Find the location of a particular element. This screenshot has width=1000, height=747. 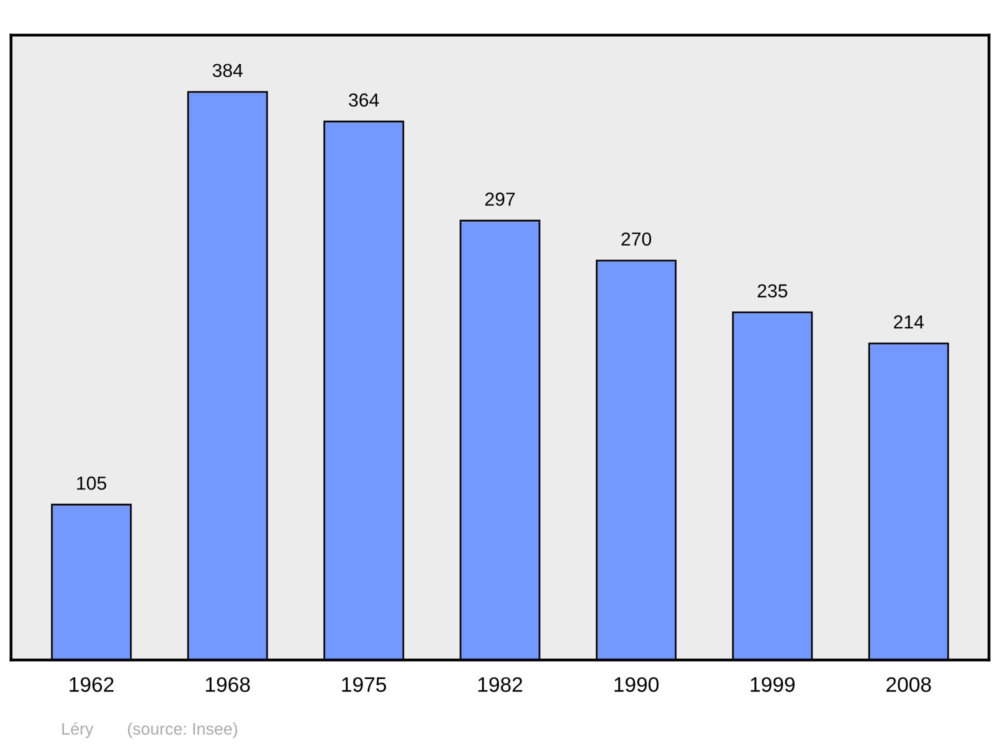

x-tick-label: 1990 is located at coordinates (636, 684).